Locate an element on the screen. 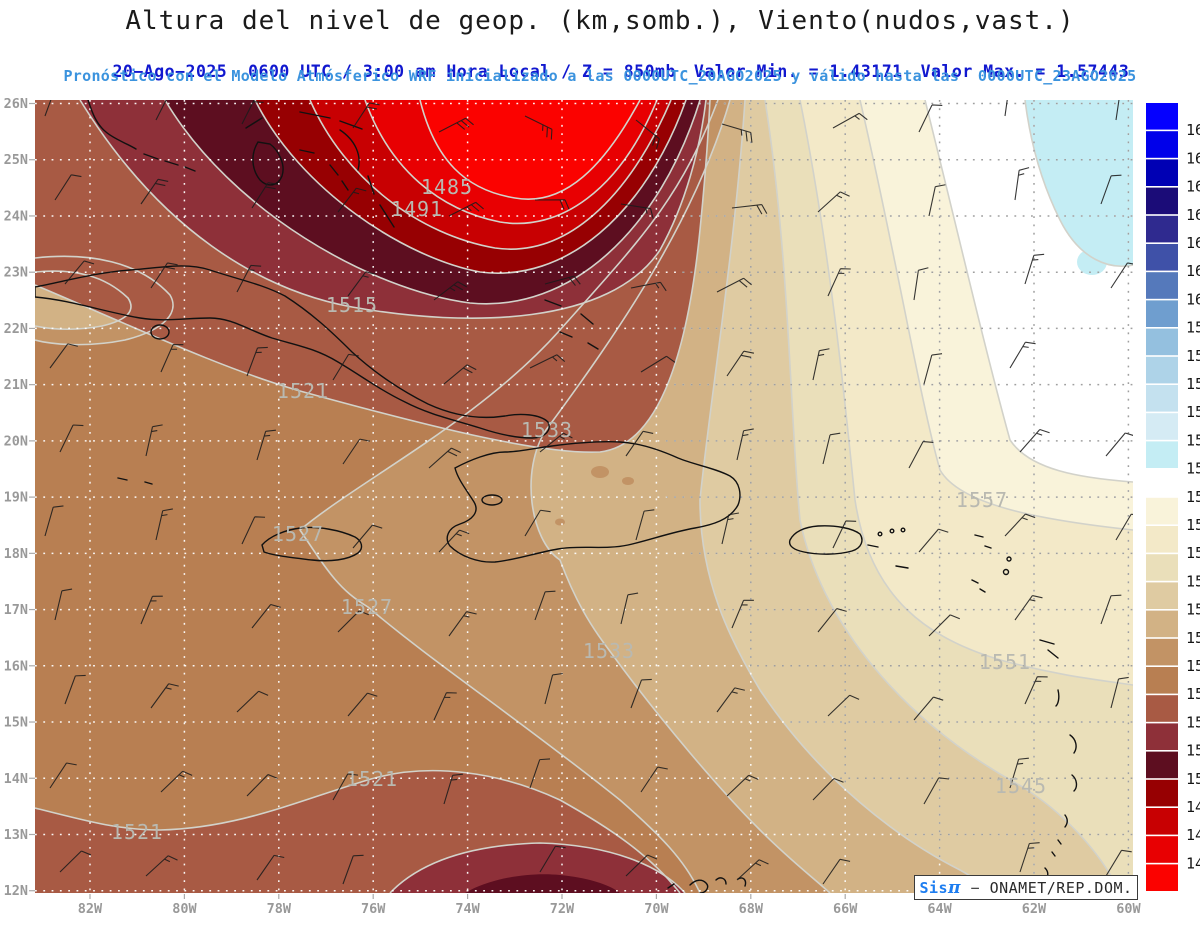  lat-tick-label: 12N is located at coordinates (16, 891).